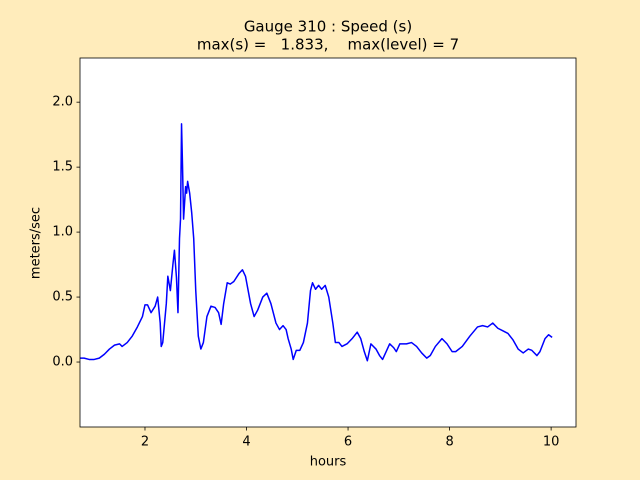 The image size is (640, 480). I want to click on chart-subtitle: max(s) = 1.833, max(level) = 7, so click(328, 45).